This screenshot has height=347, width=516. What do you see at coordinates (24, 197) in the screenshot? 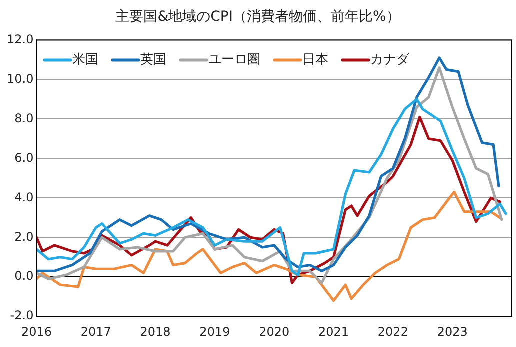
I see `y-tick-label: 4.0` at bounding box center [24, 197].